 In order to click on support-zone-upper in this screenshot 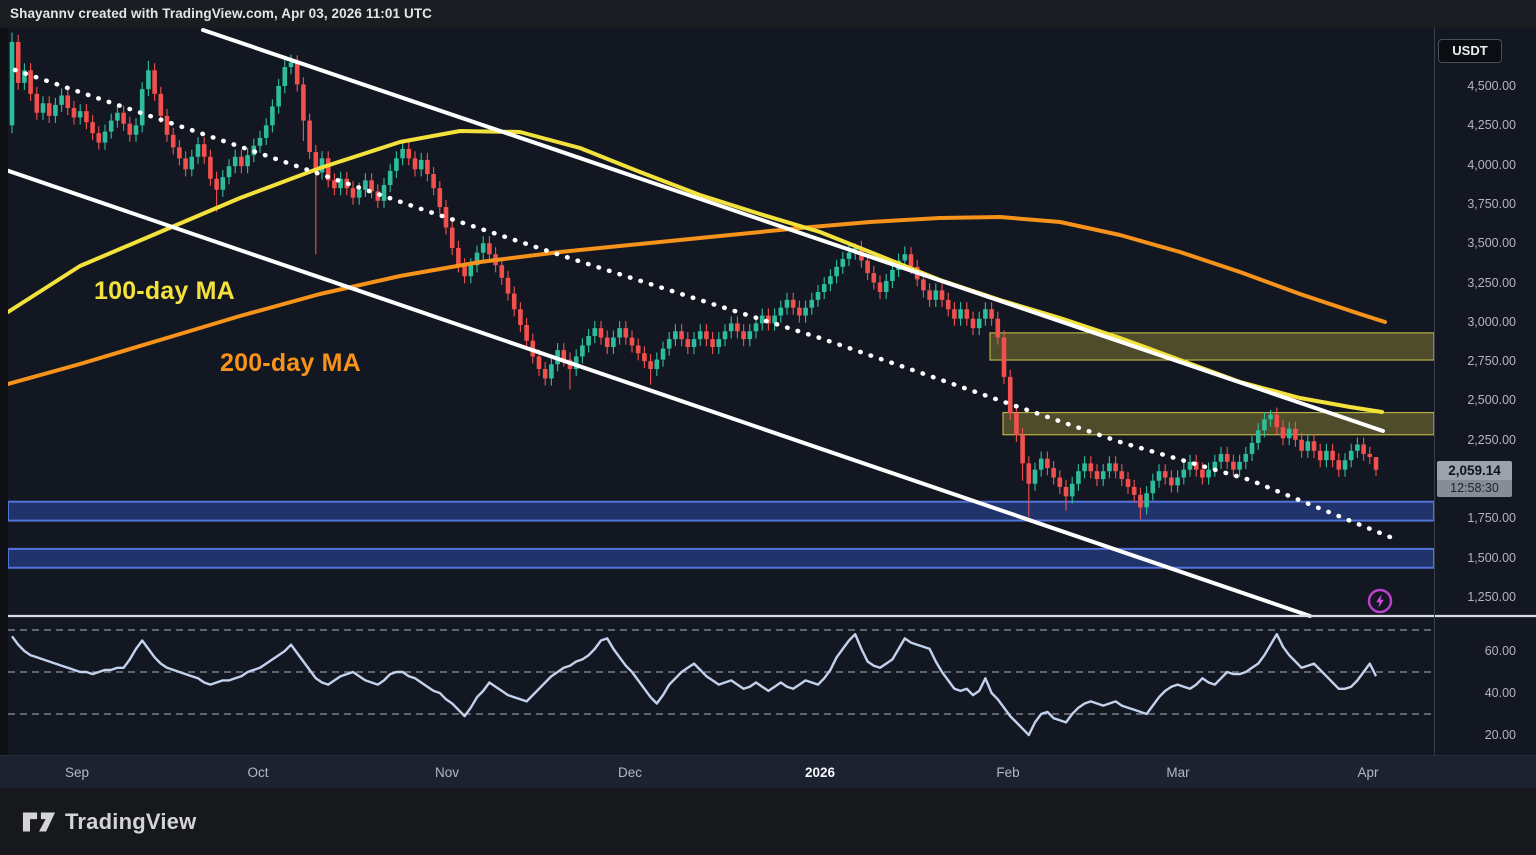, I will do `click(721, 511)`.